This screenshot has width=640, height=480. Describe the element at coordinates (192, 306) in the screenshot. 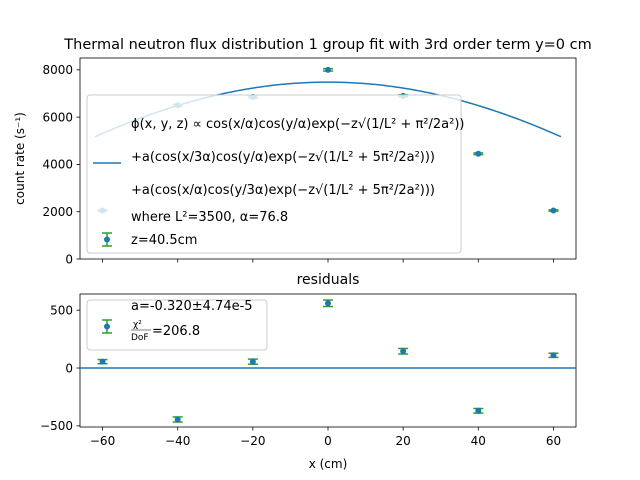

I see `legend-a-value: a=-0.320±4.74e-5` at that location.